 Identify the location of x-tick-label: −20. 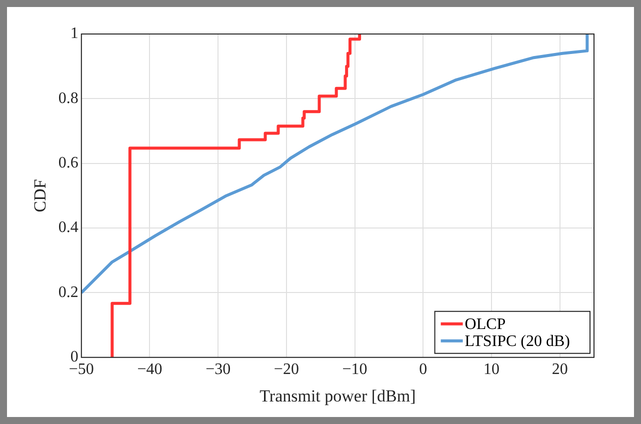
(286, 369).